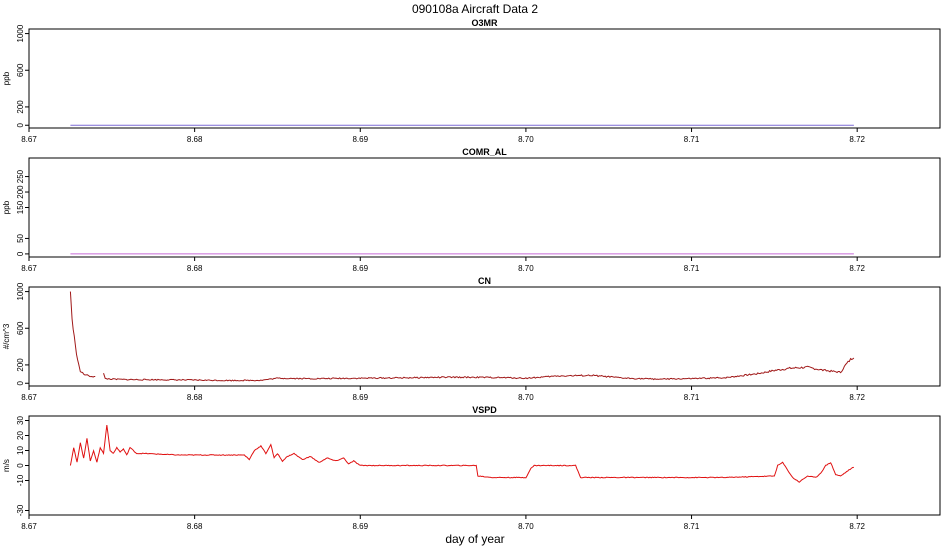 The width and height of the screenshot is (950, 550). Describe the element at coordinates (20, 435) in the screenshot. I see `y-tick-label: 20` at that location.